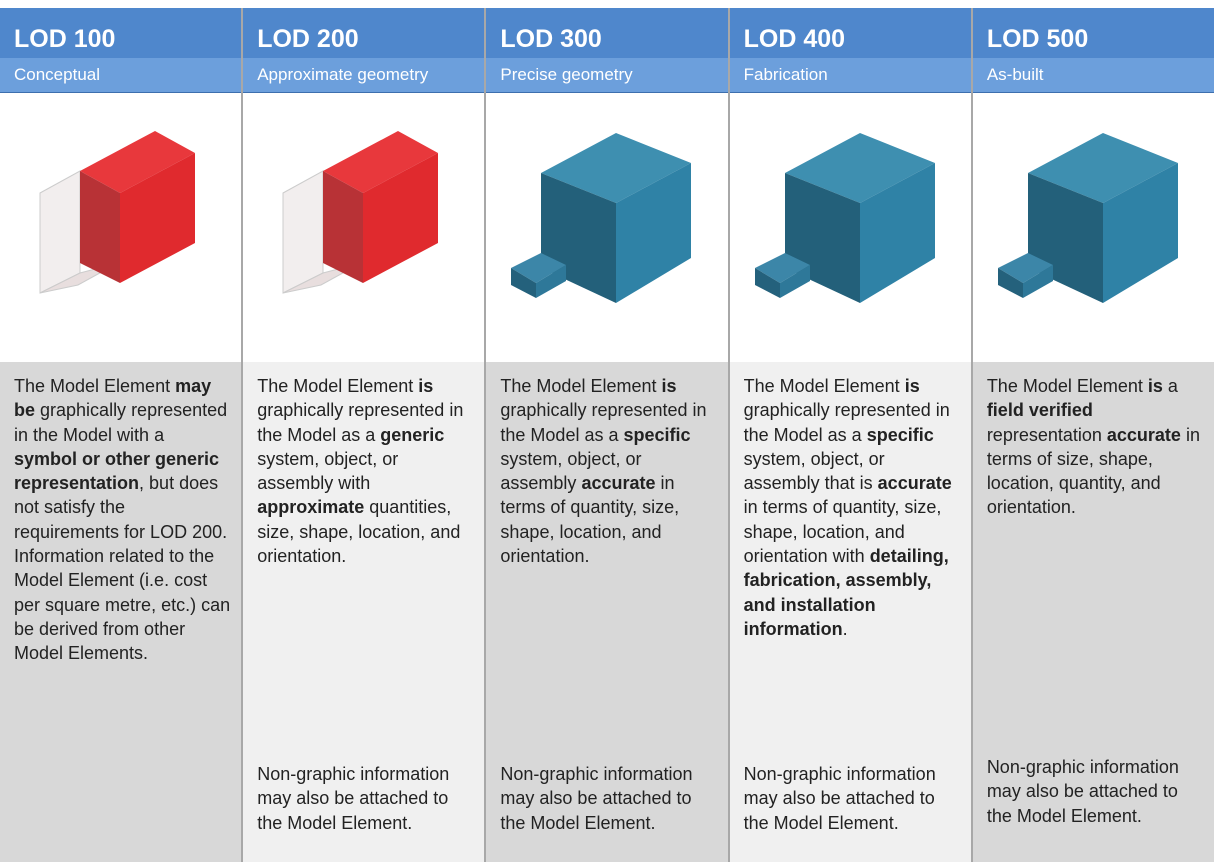  Describe the element at coordinates (328, 471) in the screenshot. I see `text: system, object, or assembly with` at that location.